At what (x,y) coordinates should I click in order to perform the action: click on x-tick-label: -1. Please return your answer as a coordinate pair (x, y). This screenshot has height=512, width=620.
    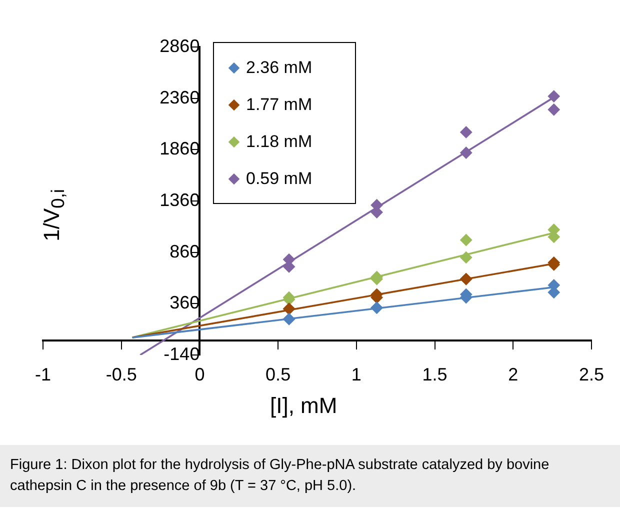
    Looking at the image, I should click on (43, 374).